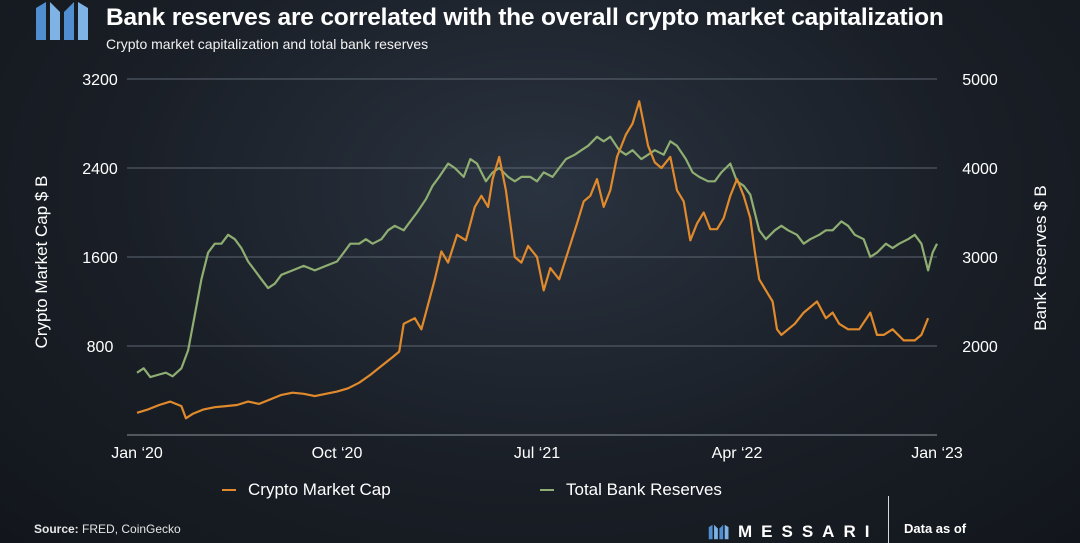 Image resolution: width=1080 pixels, height=543 pixels. Describe the element at coordinates (888, 519) in the screenshot. I see `footer-divider` at that location.